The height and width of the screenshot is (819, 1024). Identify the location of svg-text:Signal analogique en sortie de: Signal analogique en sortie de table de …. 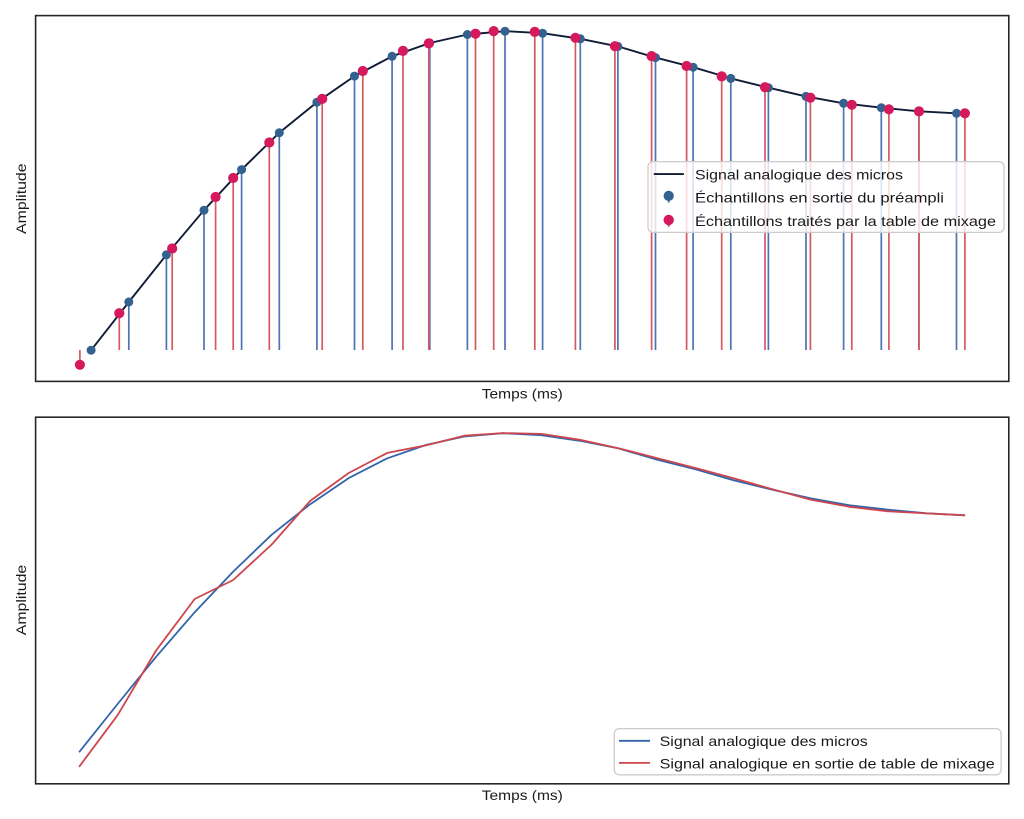
(827, 764).